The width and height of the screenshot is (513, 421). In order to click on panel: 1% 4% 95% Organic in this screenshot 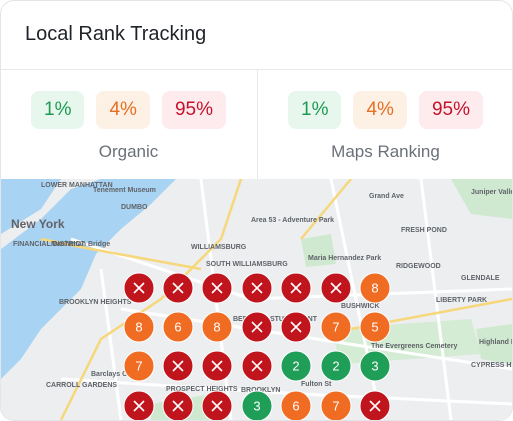, I will do `click(128, 124)`.